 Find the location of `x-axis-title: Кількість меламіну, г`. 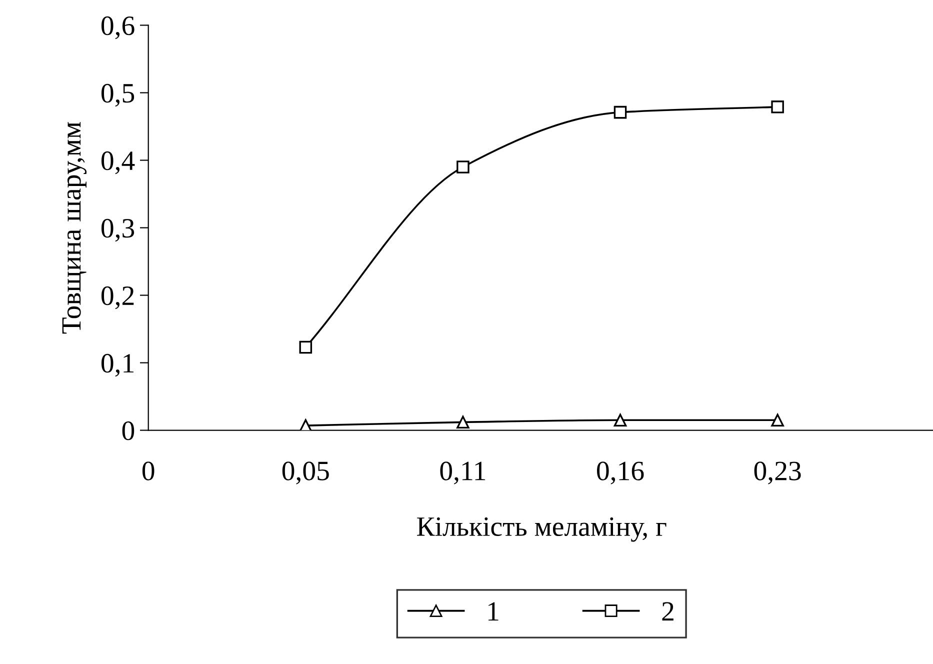

x-axis-title: Кількість меламіну, г is located at coordinates (541, 529).